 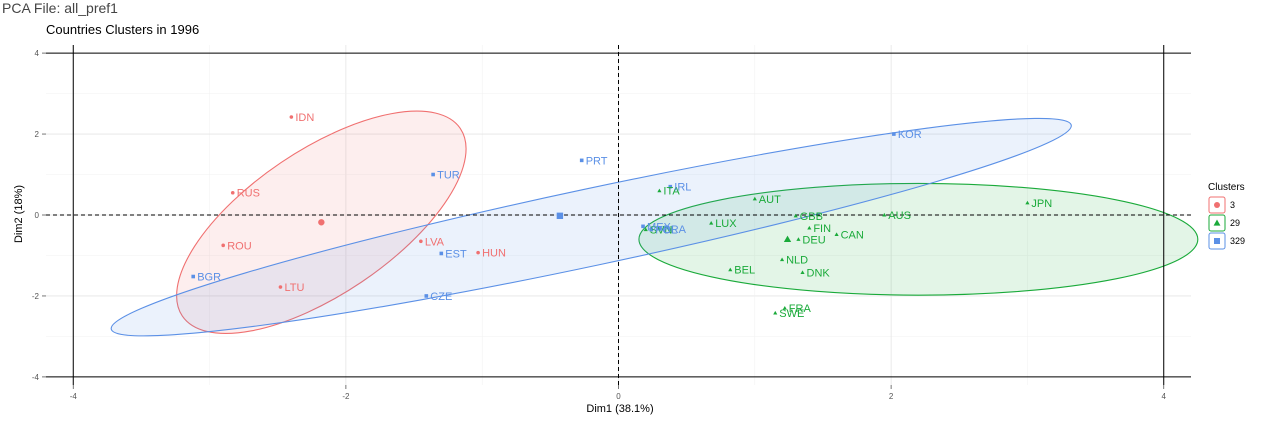 What do you see at coordinates (1226, 187) in the screenshot?
I see `legend-title: Clusters` at bounding box center [1226, 187].